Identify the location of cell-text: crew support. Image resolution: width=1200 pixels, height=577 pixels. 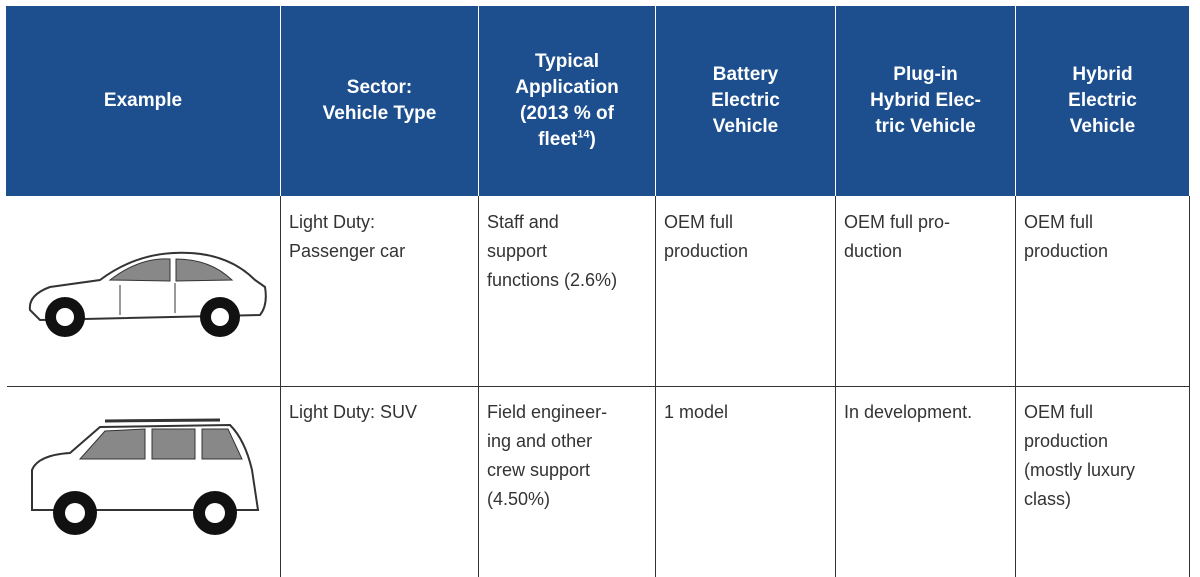
(539, 470).